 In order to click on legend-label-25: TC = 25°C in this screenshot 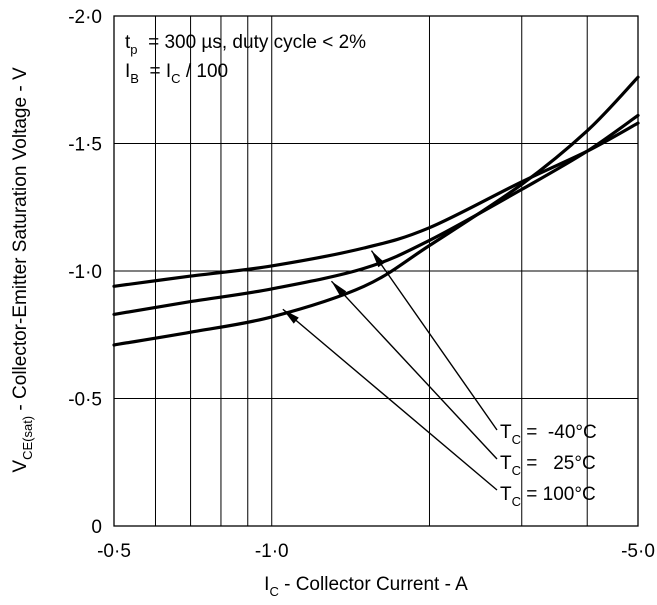, I will do `click(548, 465)`.